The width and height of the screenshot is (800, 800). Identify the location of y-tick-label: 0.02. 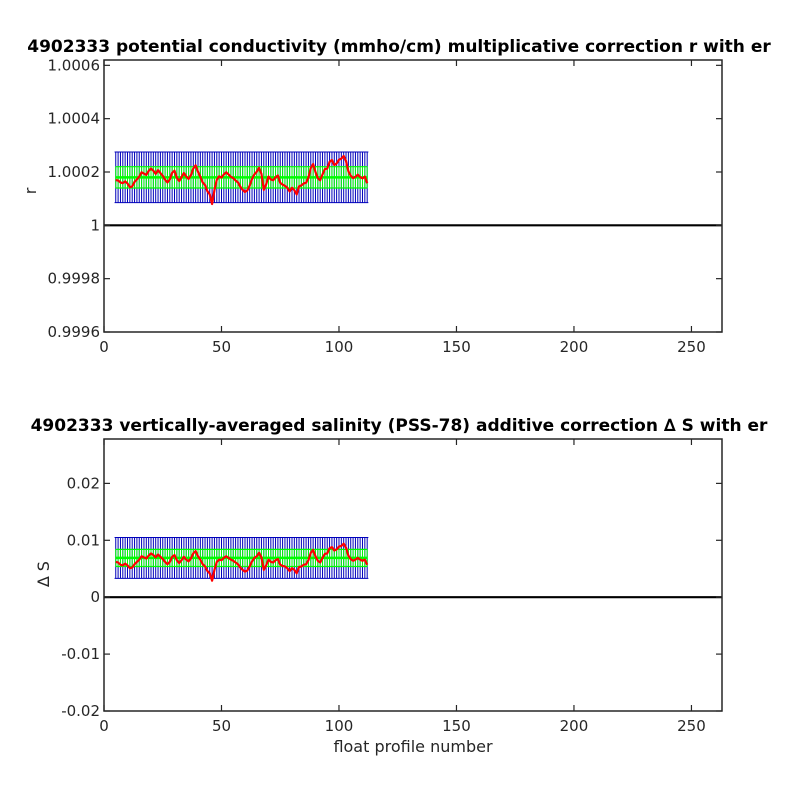
(83, 483).